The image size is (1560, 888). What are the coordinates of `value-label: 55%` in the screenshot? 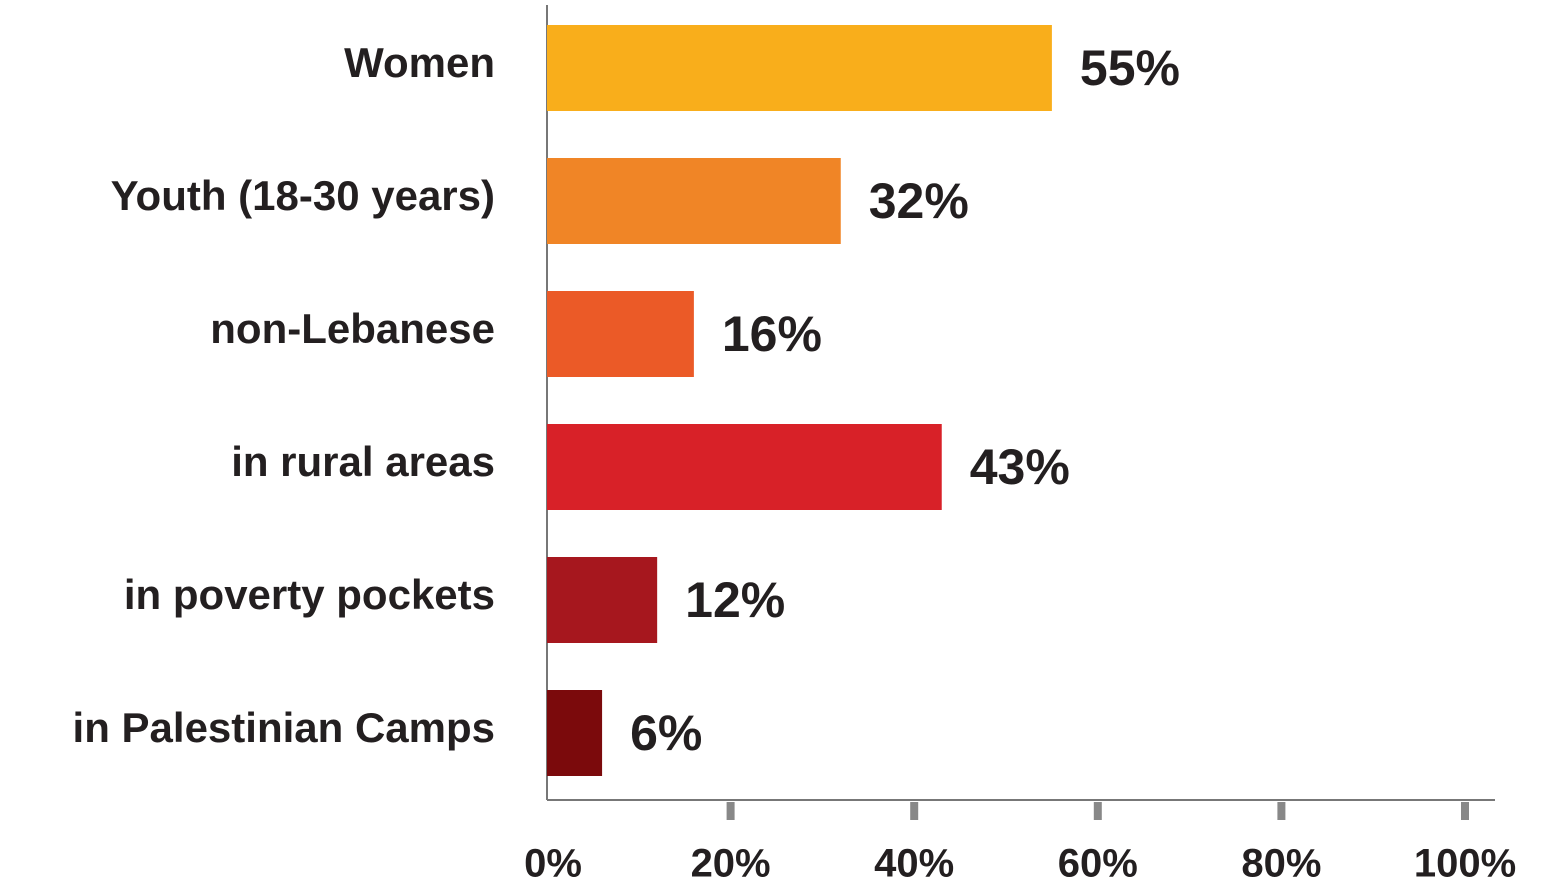 It's located at (1130, 68).